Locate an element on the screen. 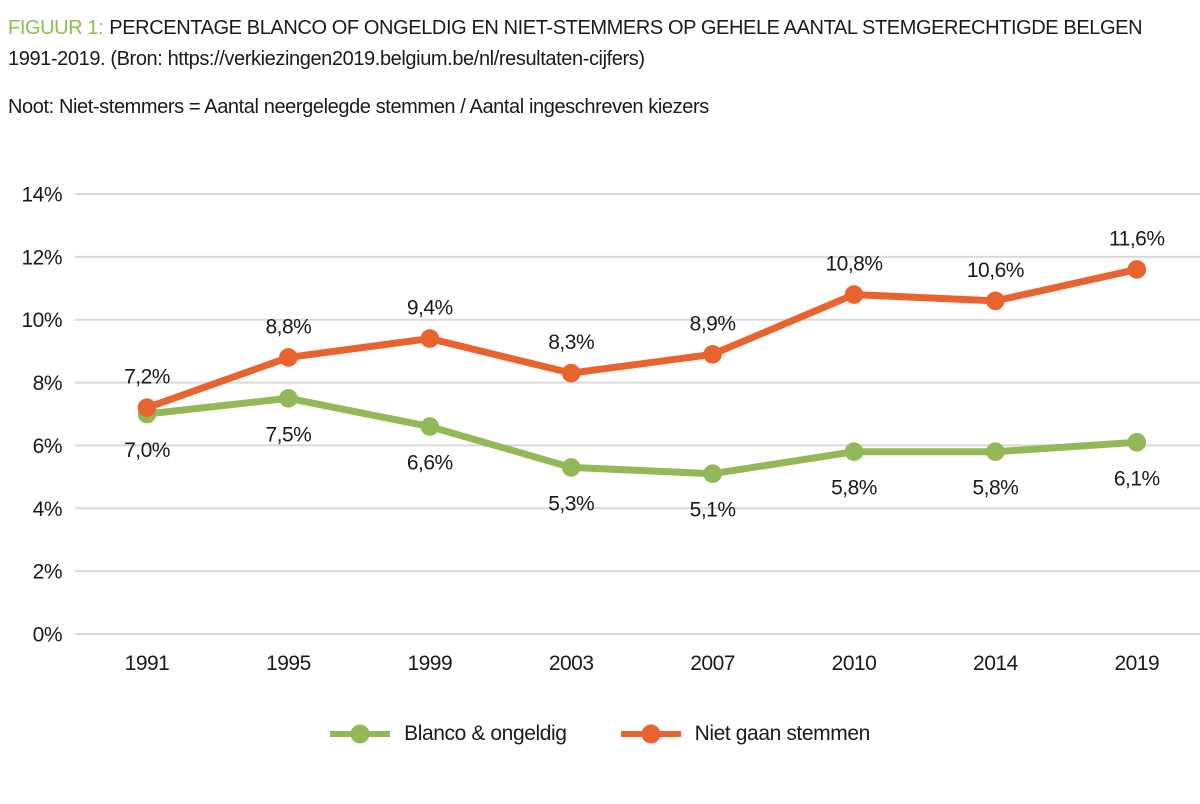 The width and height of the screenshot is (1200, 804). legend-label: Blanco & ongeldig is located at coordinates (485, 733).